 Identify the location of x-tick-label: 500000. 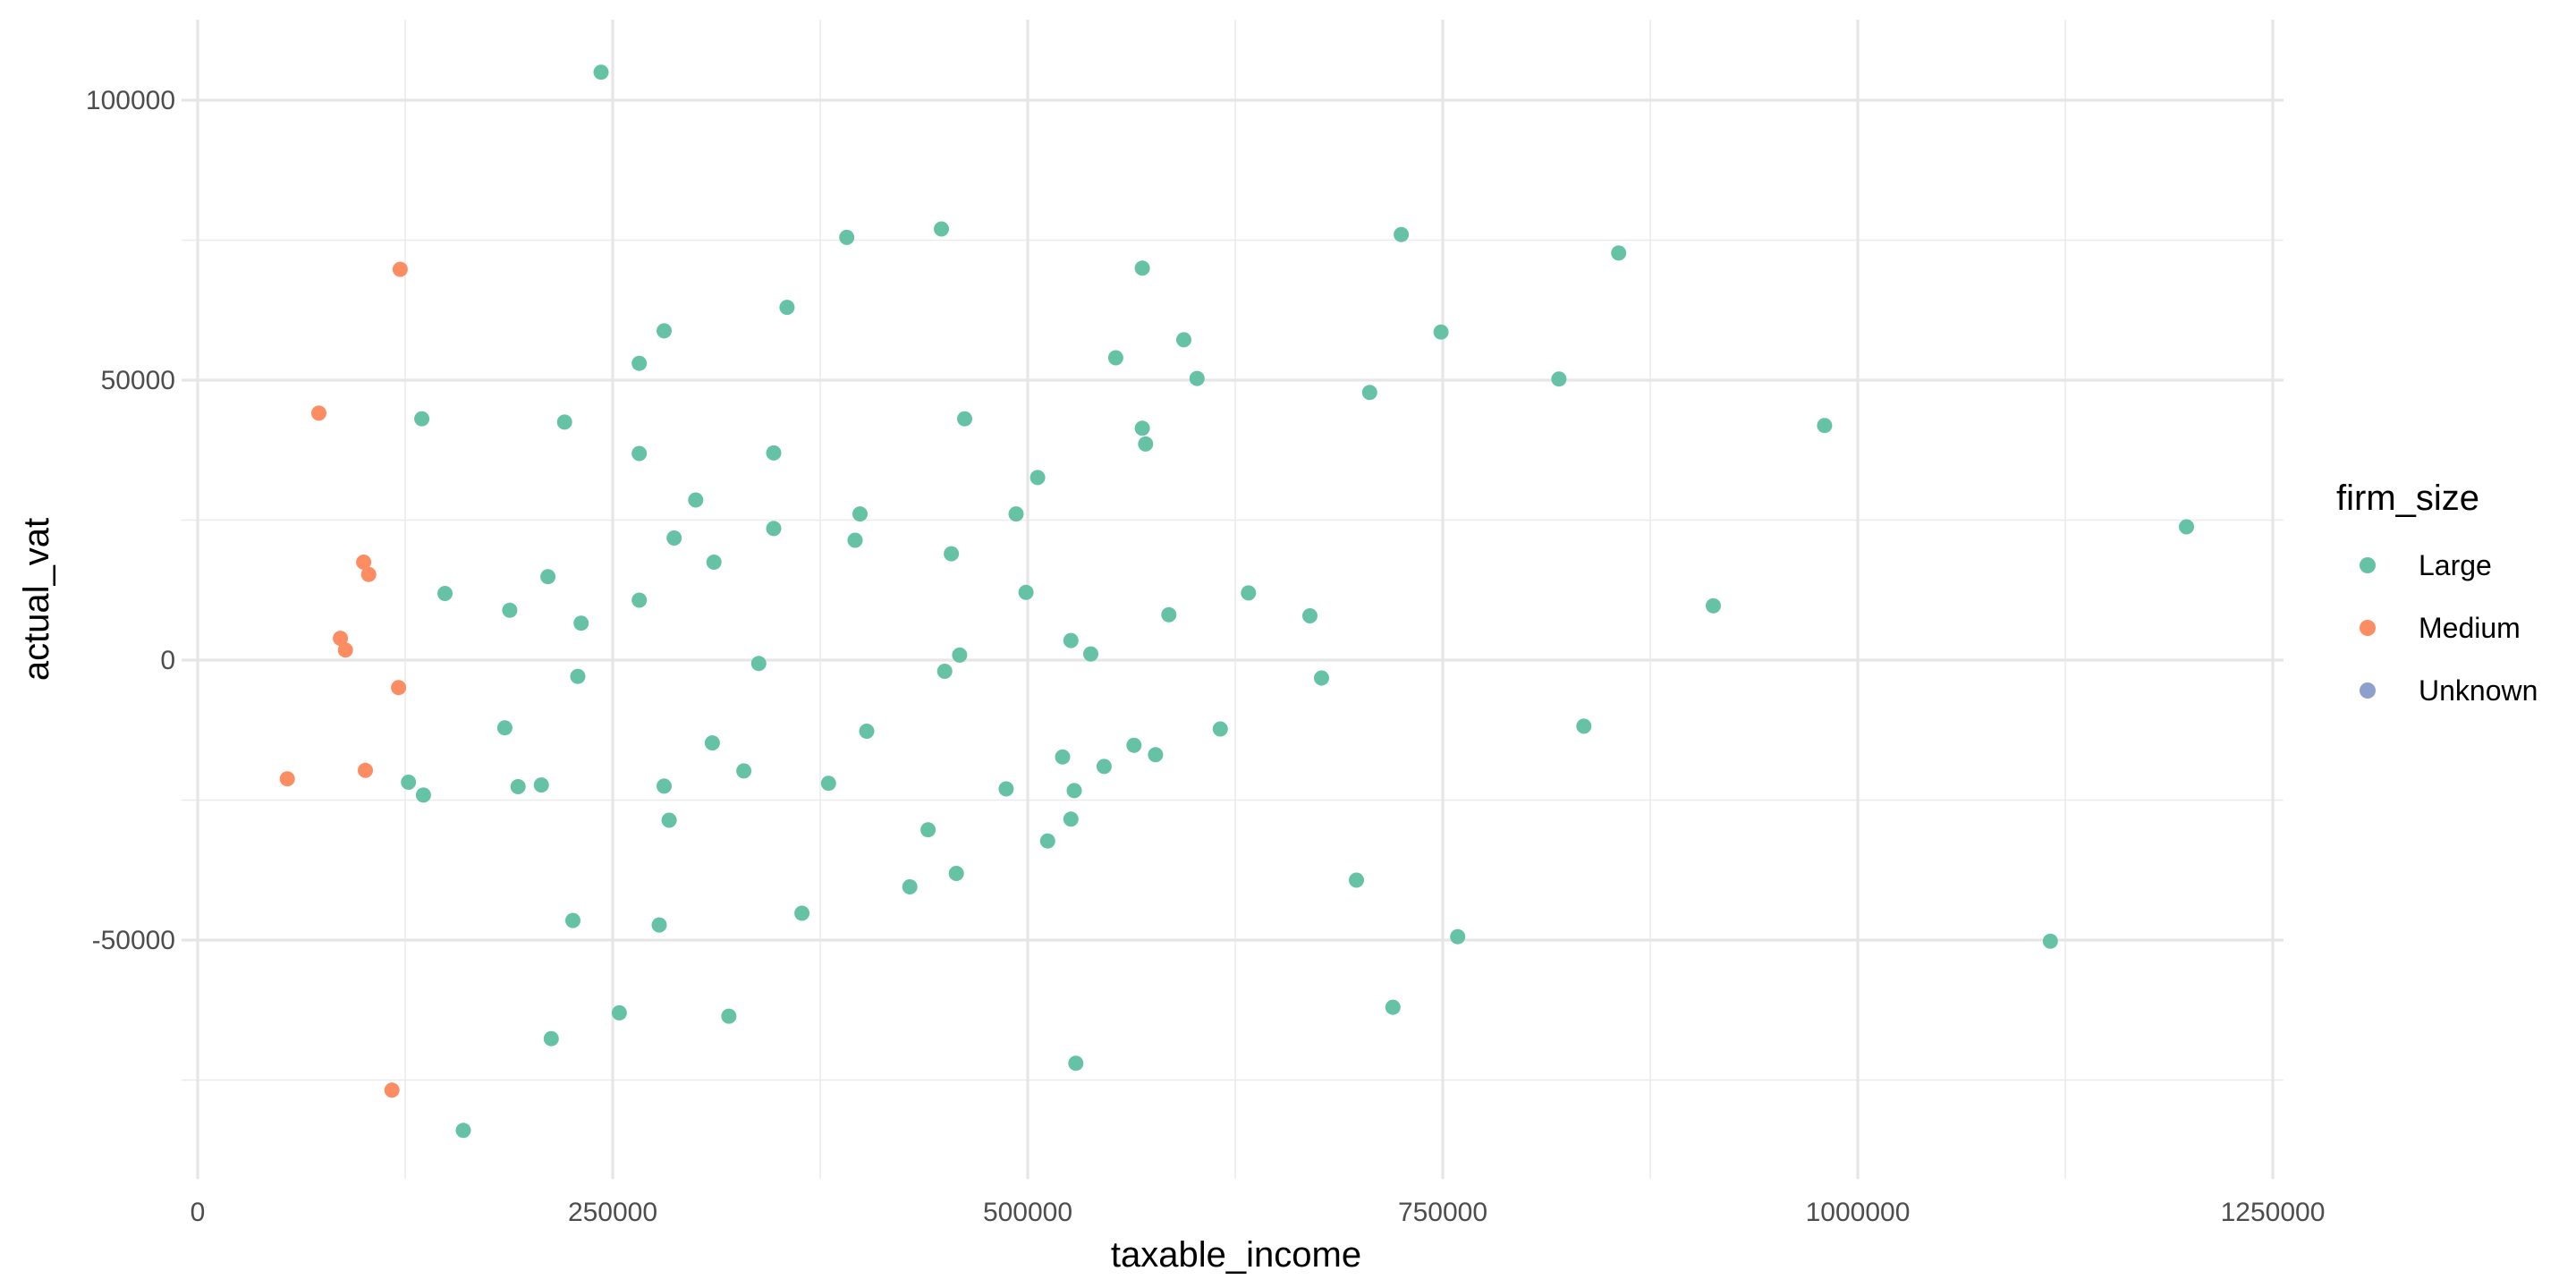
(1027, 1212).